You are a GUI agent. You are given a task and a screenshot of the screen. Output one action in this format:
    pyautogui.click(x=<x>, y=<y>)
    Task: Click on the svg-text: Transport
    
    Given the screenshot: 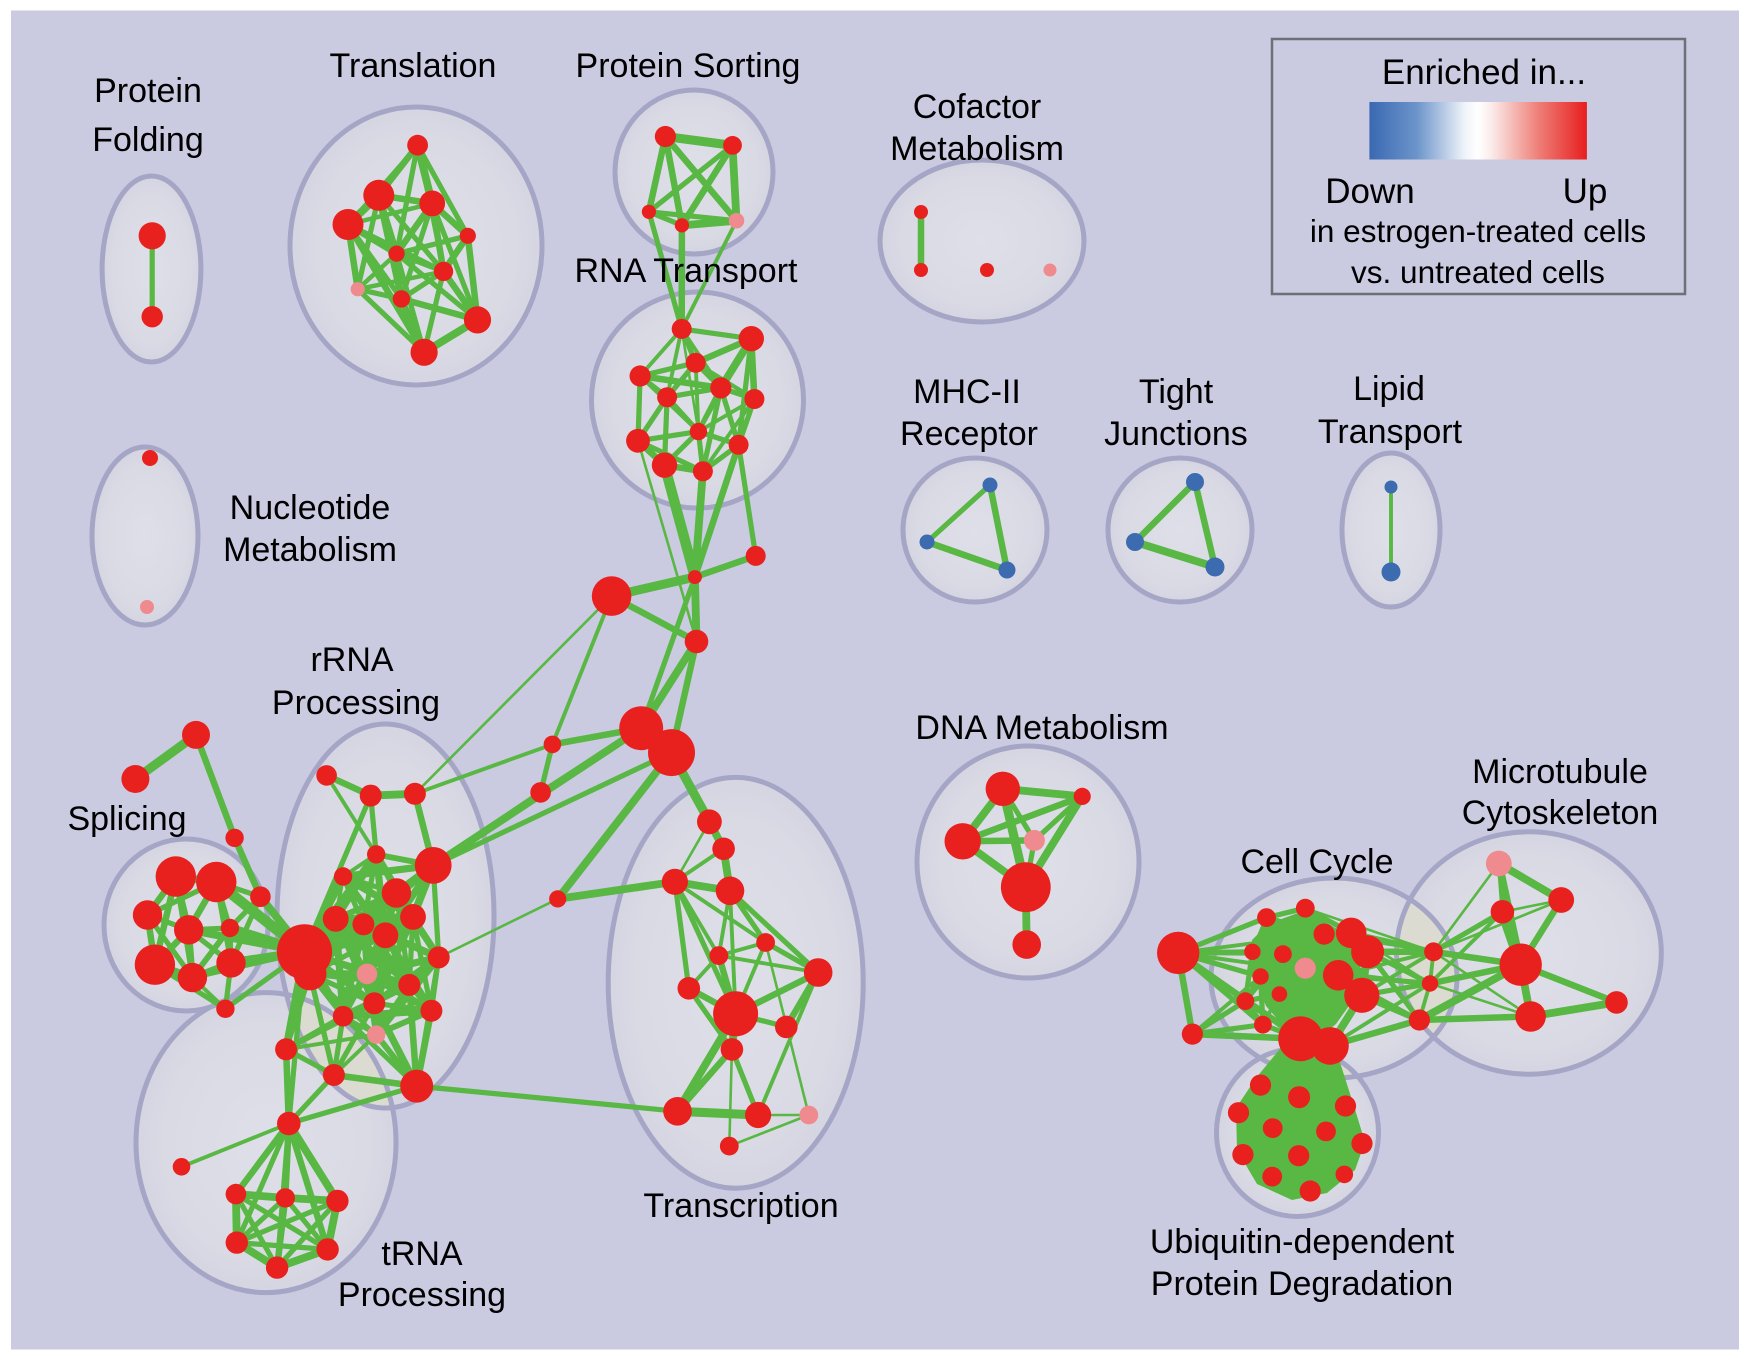 What is the action you would take?
    pyautogui.click(x=1390, y=432)
    